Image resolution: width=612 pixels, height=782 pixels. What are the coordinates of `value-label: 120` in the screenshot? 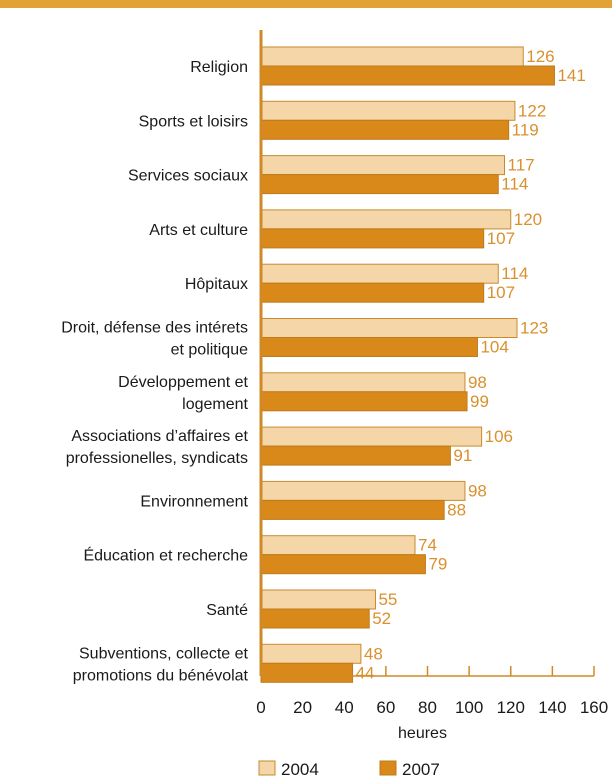 It's located at (528, 219).